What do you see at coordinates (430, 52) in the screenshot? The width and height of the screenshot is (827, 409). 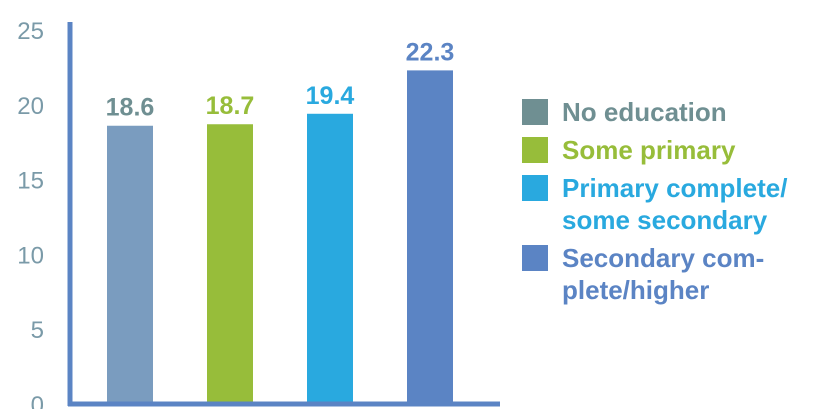 I see `data-label: 22.3` at bounding box center [430, 52].